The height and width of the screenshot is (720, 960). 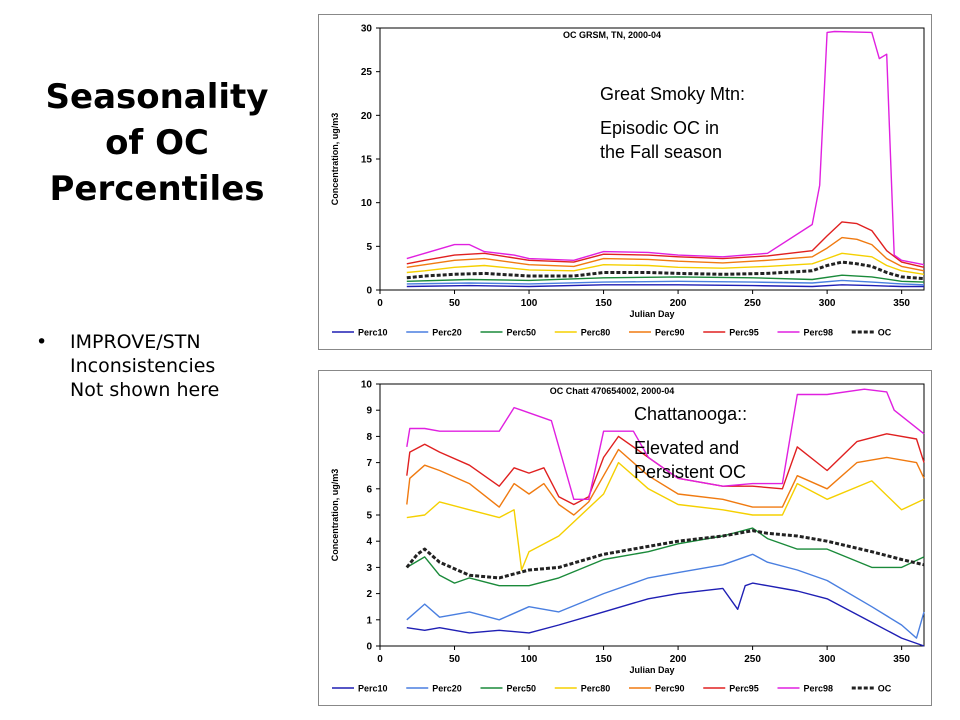 I want to click on chatt-ytick-label: 7, so click(x=369, y=463).